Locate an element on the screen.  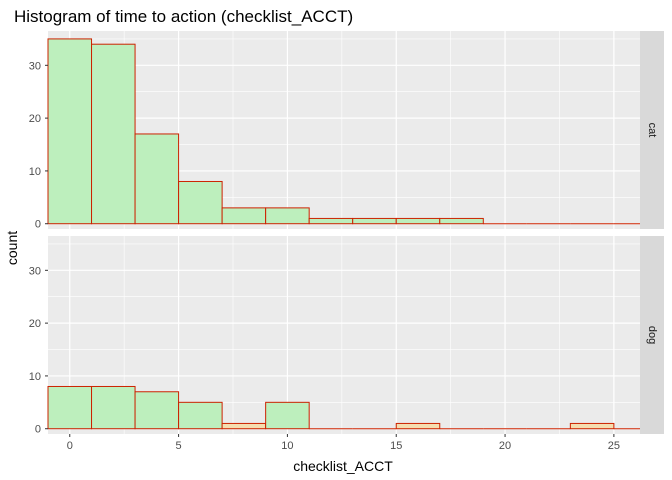
facet-strip-label: cat is located at coordinates (652, 130).